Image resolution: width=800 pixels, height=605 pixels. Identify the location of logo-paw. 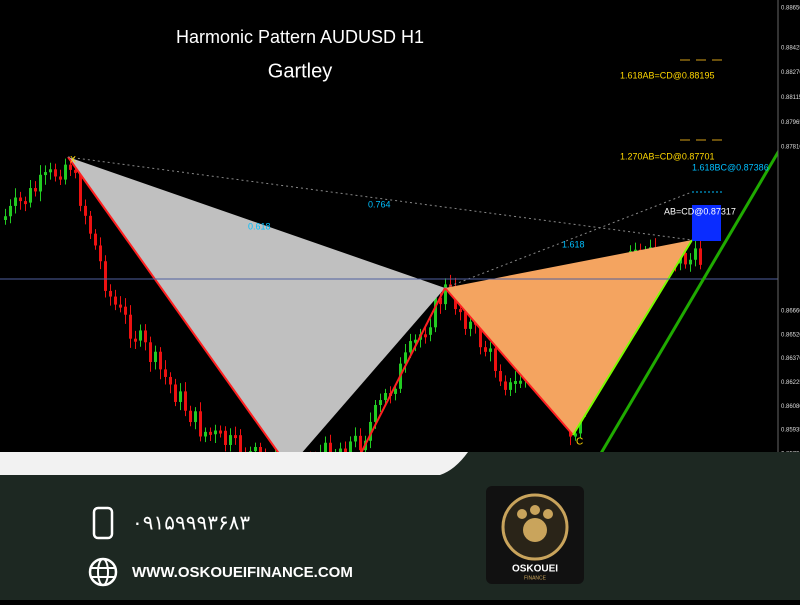
(548, 514).